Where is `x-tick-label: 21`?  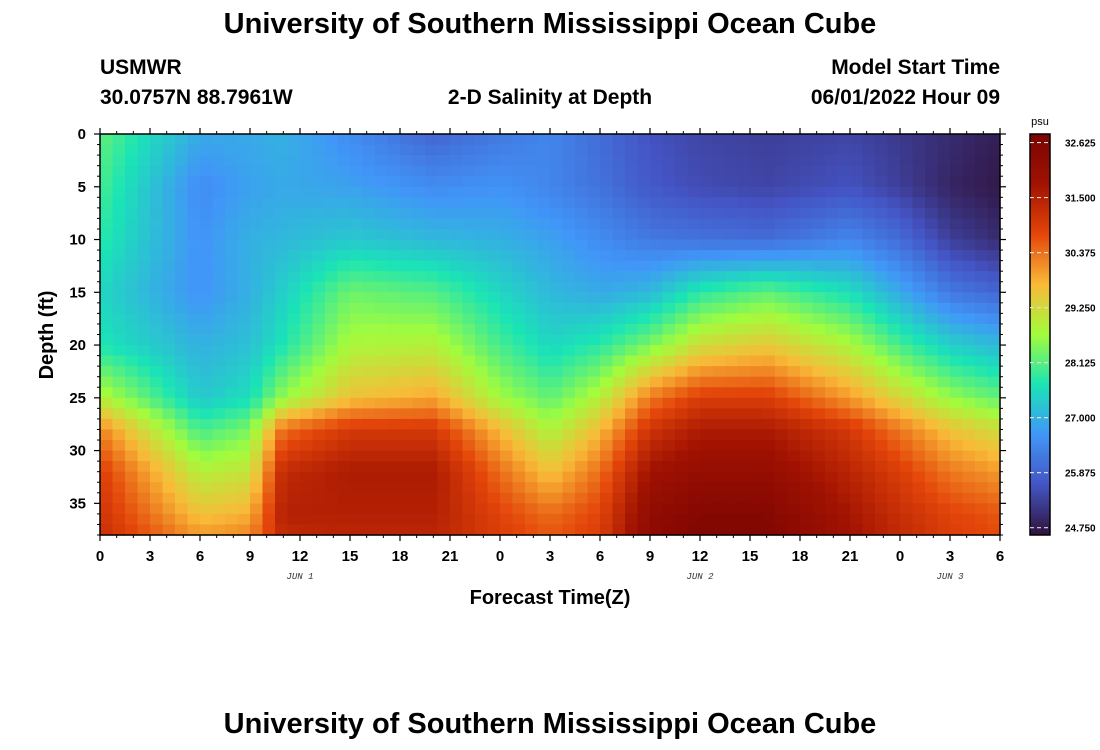
x-tick-label: 21 is located at coordinates (450, 556).